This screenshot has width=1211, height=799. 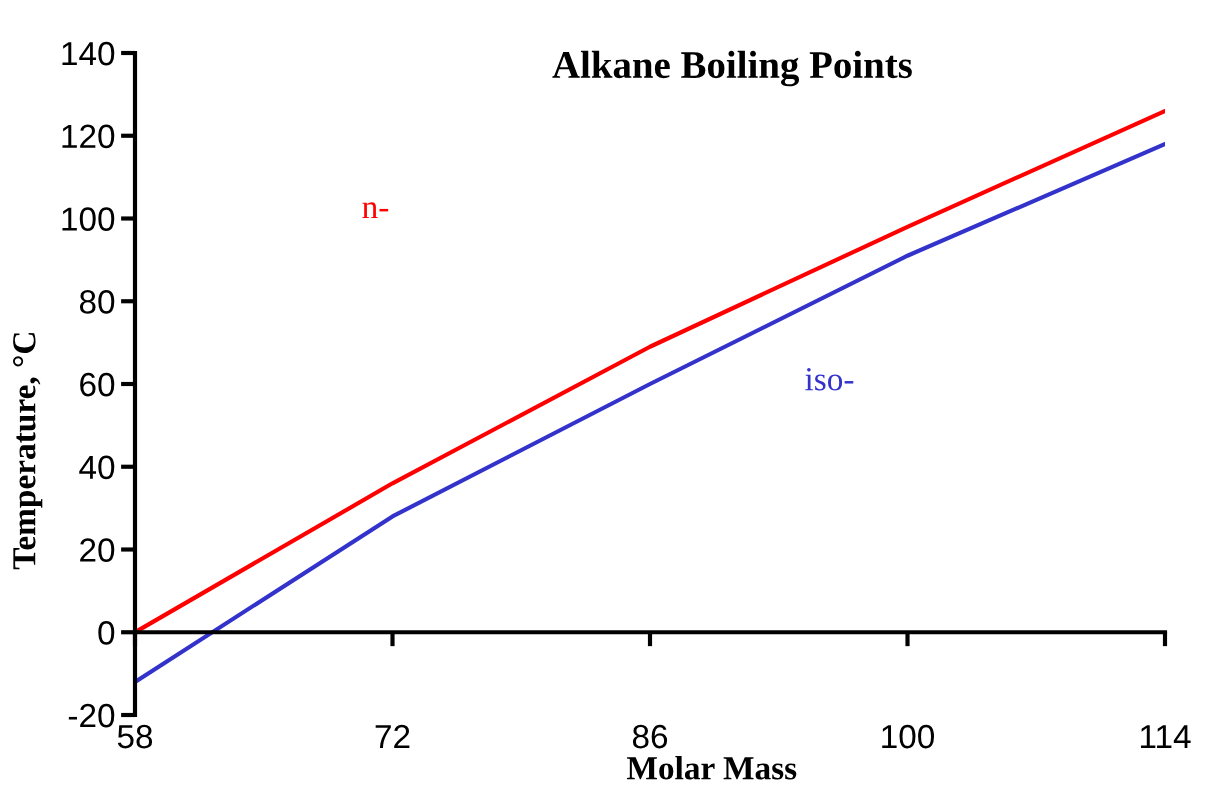 What do you see at coordinates (392, 736) in the screenshot?
I see `x-tick-label: 72` at bounding box center [392, 736].